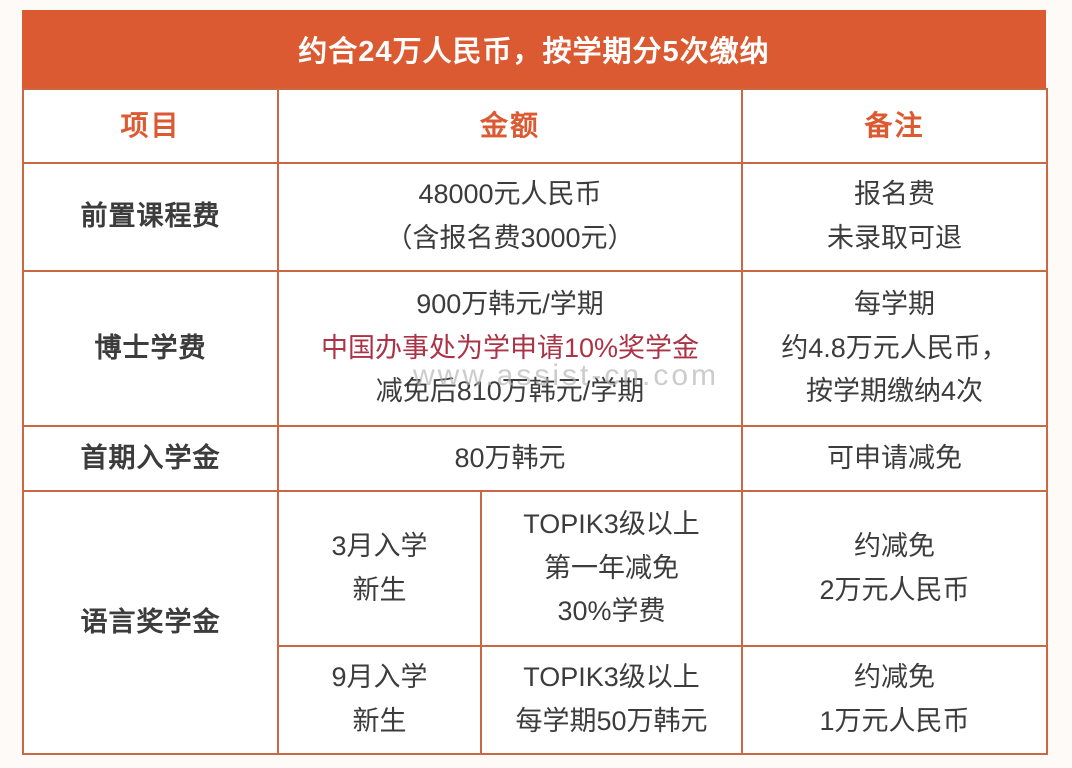 Image resolution: width=1072 pixels, height=768 pixels. Describe the element at coordinates (895, 217) in the screenshot. I see `note-cell-precourse: 报名费 未录取可退` at that location.